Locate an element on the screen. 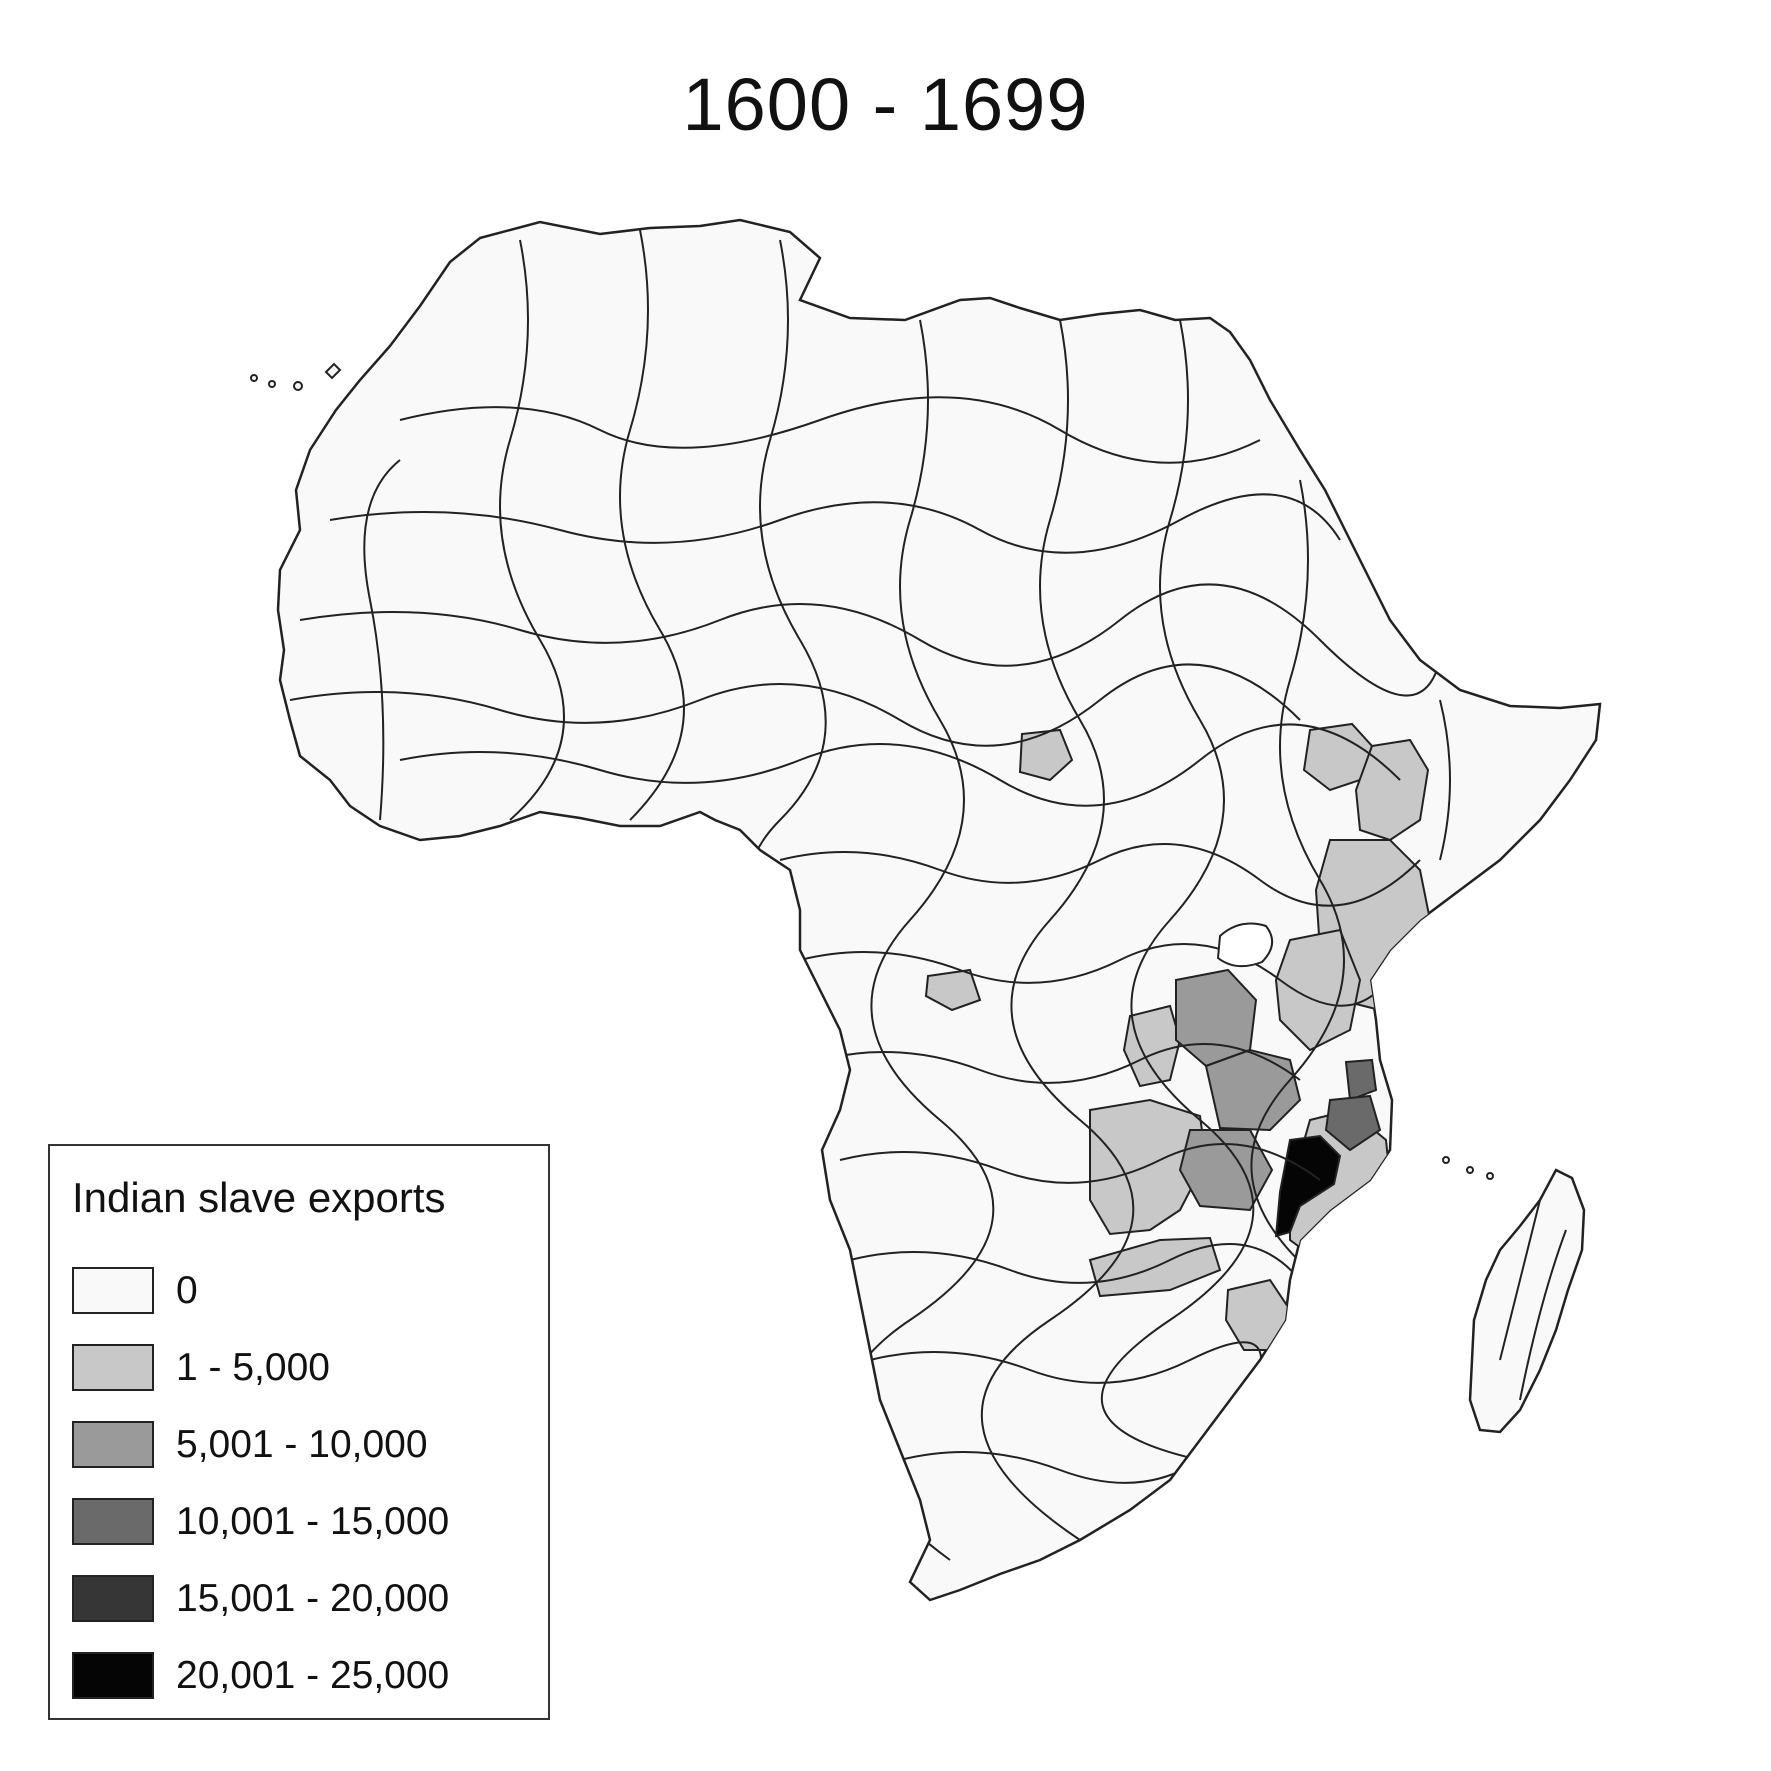 Image resolution: width=1771 pixels, height=1771 pixels. legend-label: 15,001 - 20,000 is located at coordinates (313, 1598).